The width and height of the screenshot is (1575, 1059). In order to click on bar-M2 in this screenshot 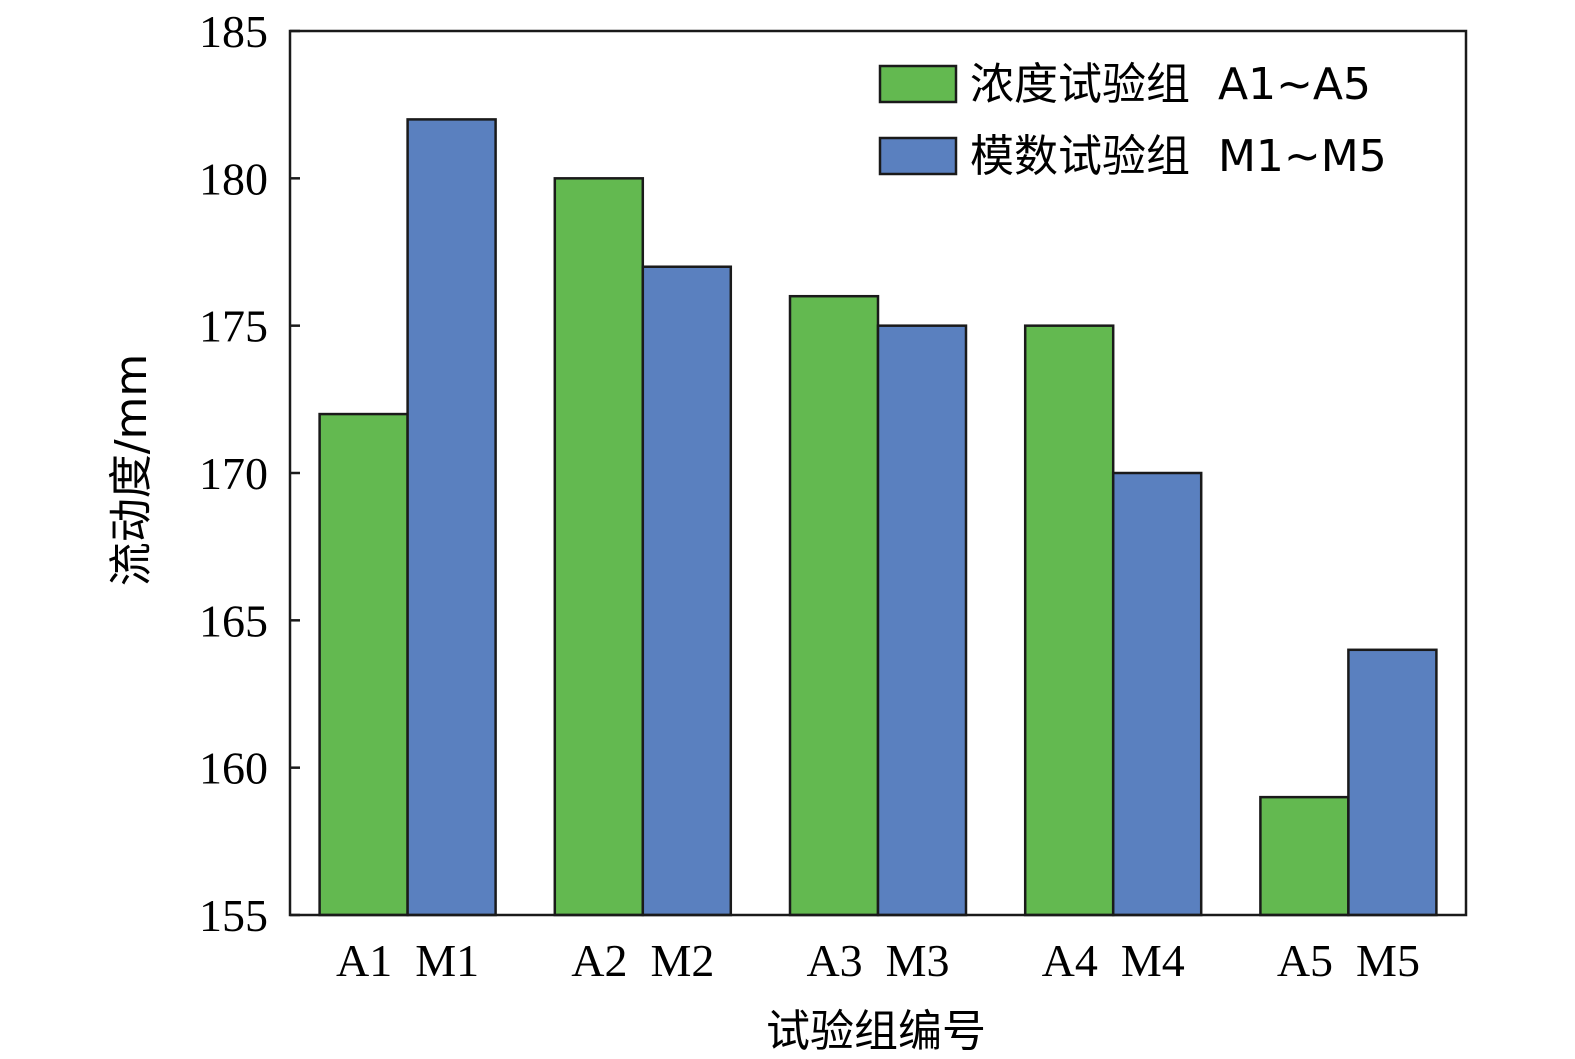, I will do `click(687, 591)`.